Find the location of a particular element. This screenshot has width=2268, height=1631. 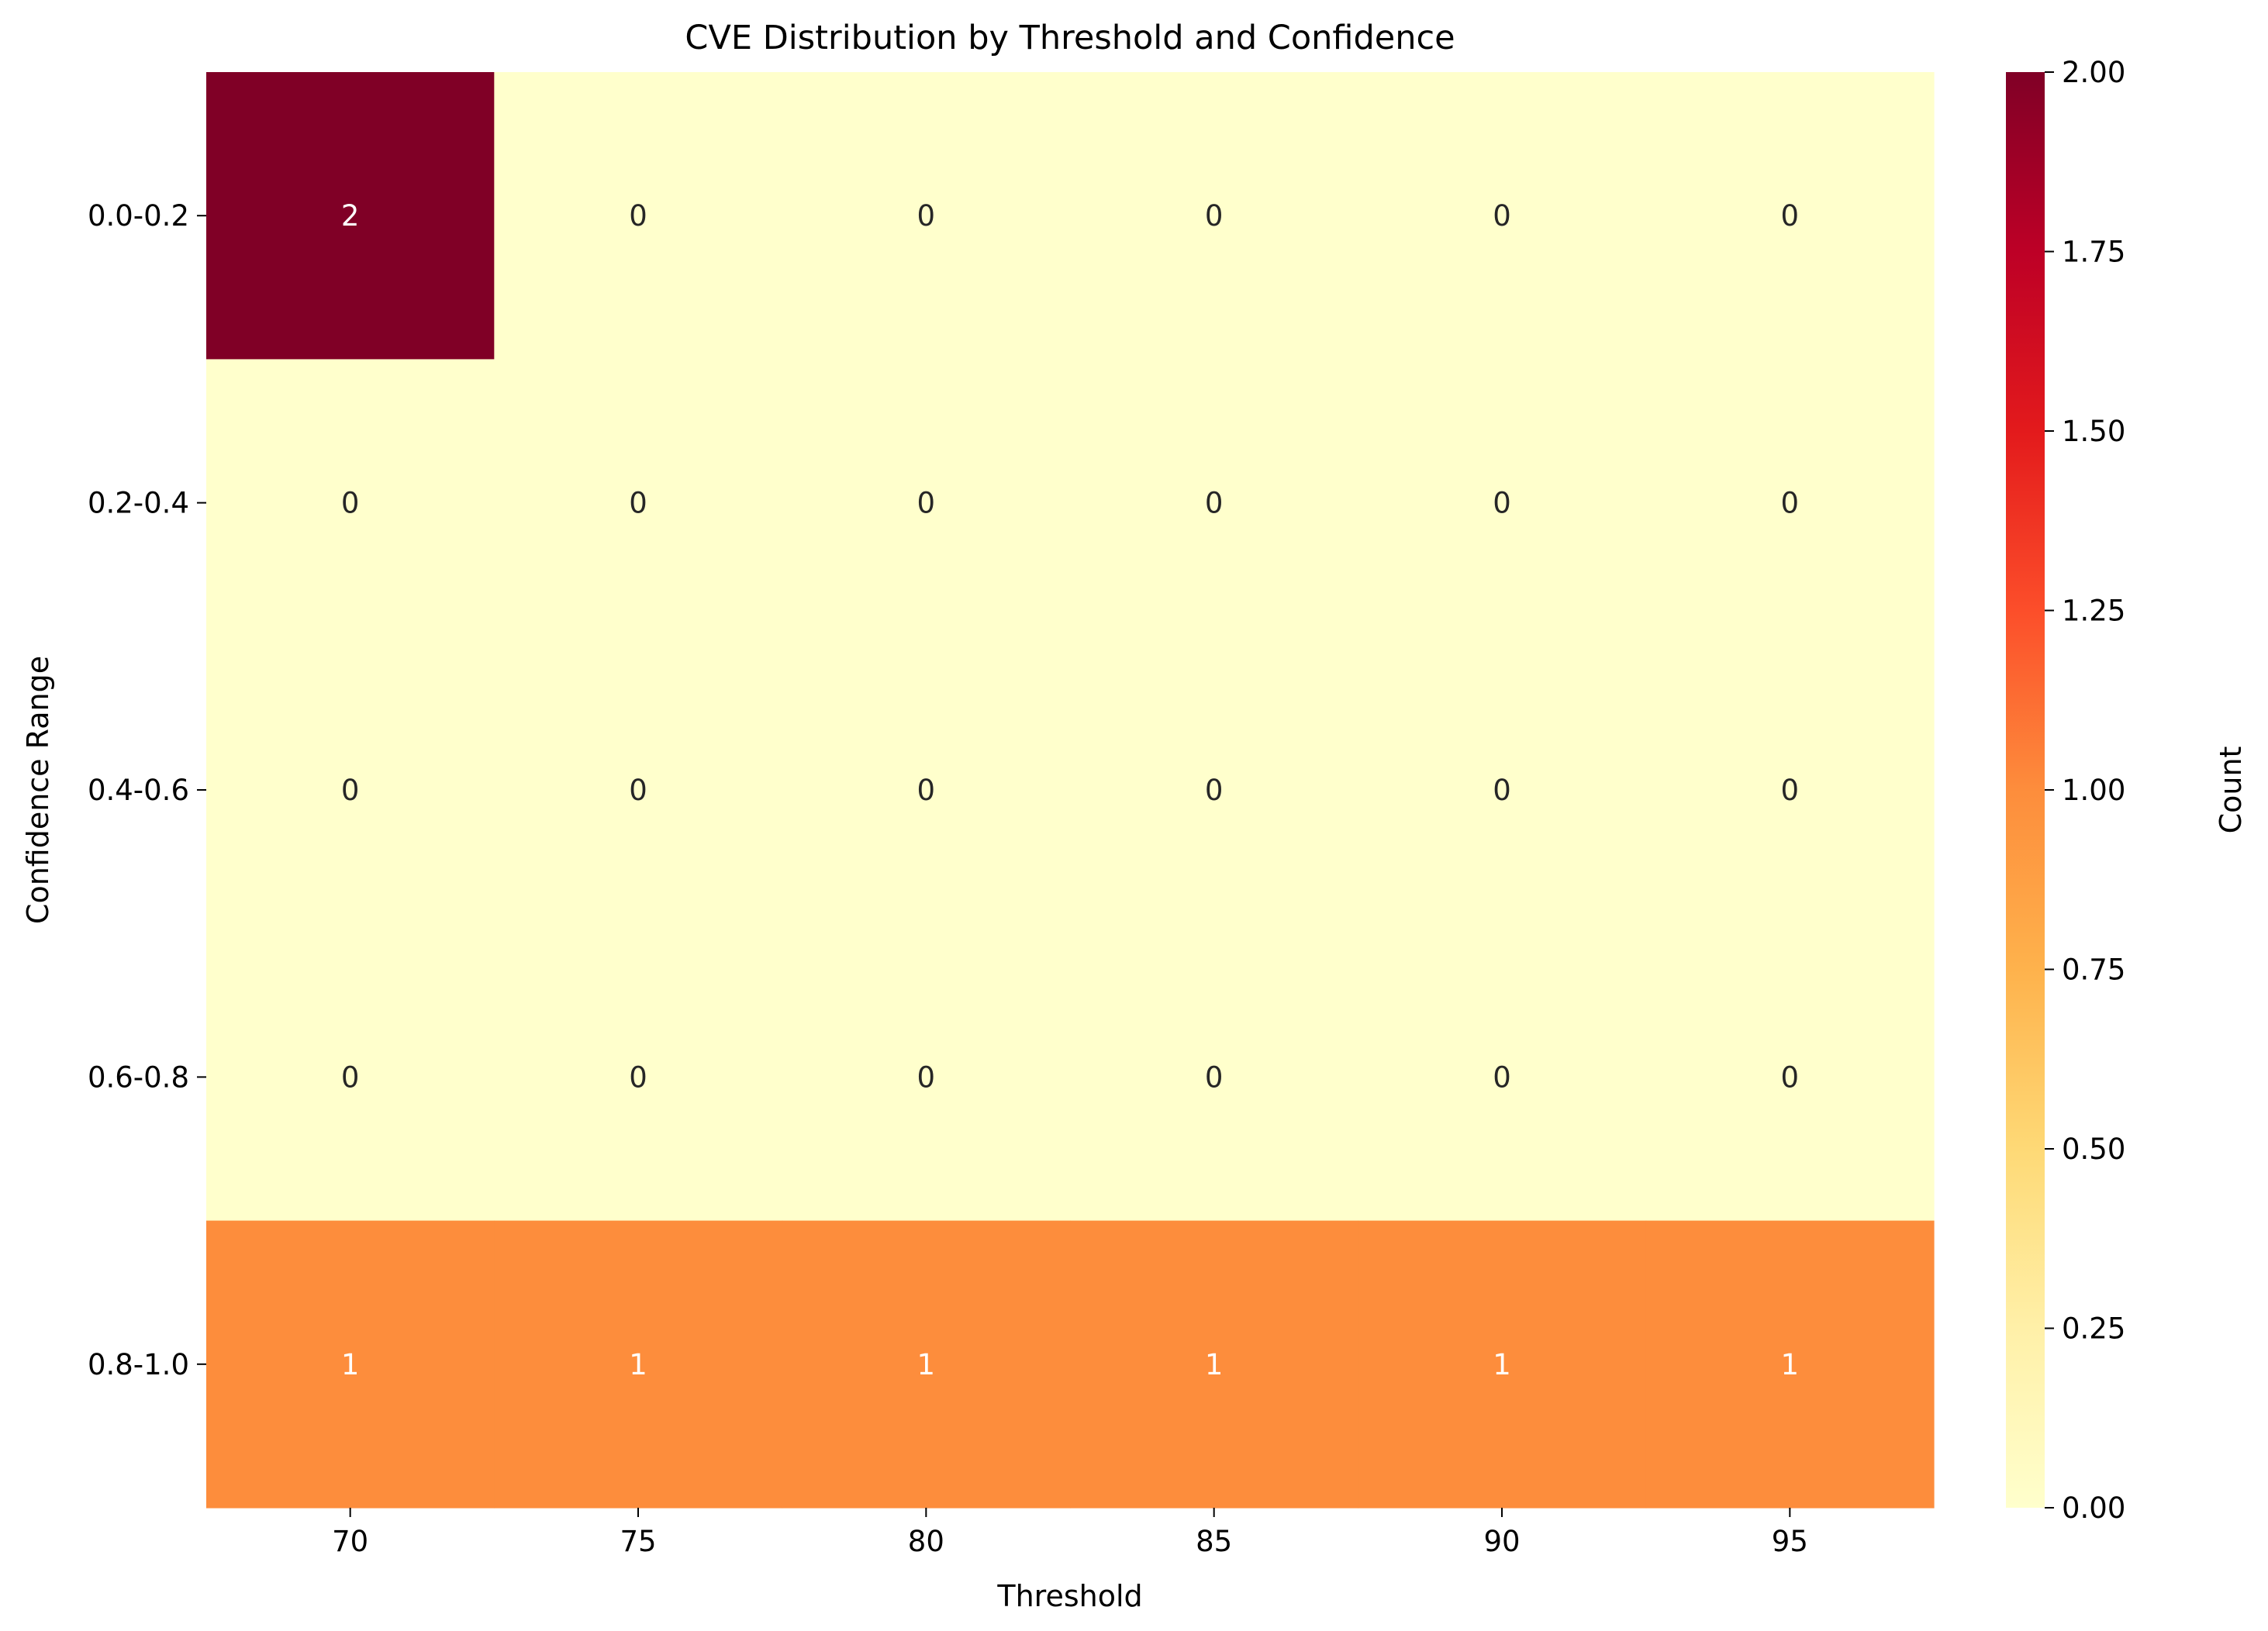

x-tick-label: 95 is located at coordinates (1790, 1541).